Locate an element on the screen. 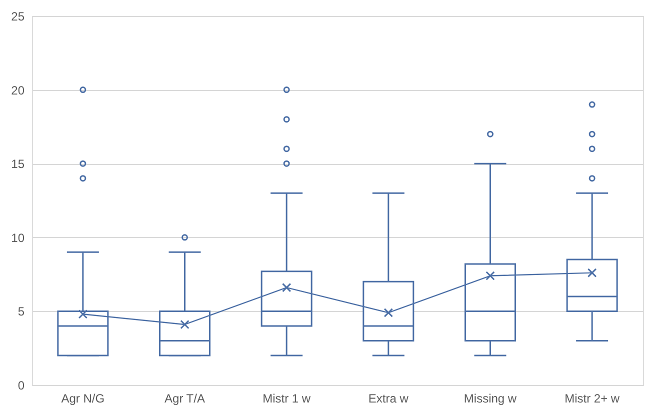 The width and height of the screenshot is (655, 414). y-tick-label: 0 is located at coordinates (21, 385).